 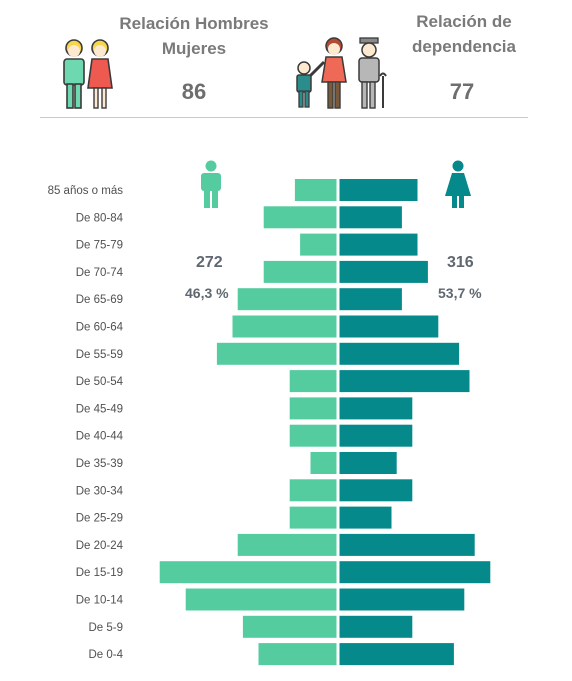 What do you see at coordinates (460, 293) in the screenshot?
I see `women-percentage: 53,7 %` at bounding box center [460, 293].